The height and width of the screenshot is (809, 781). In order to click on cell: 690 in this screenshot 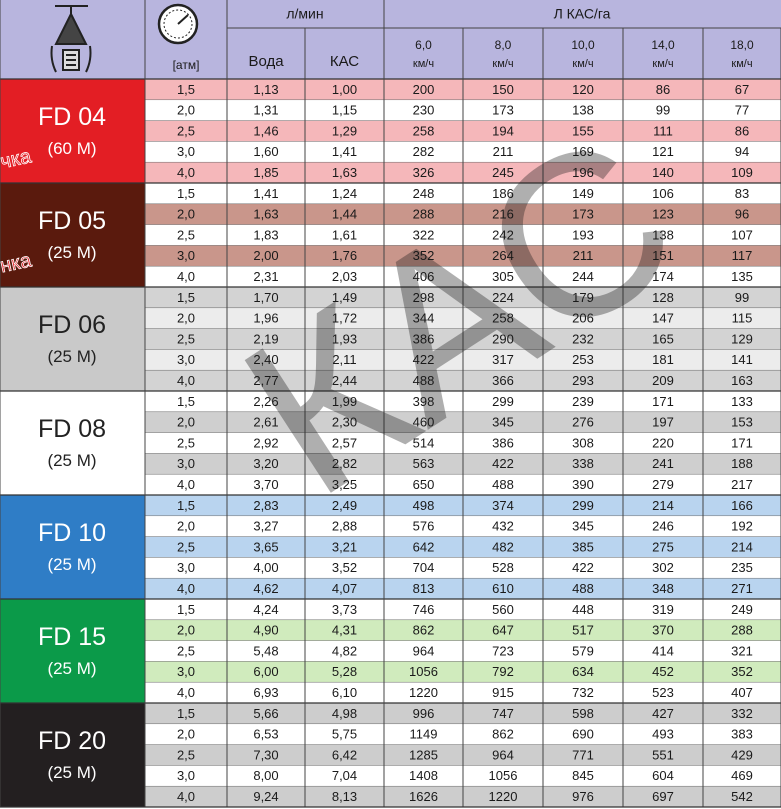, I will do `click(583, 734)`.